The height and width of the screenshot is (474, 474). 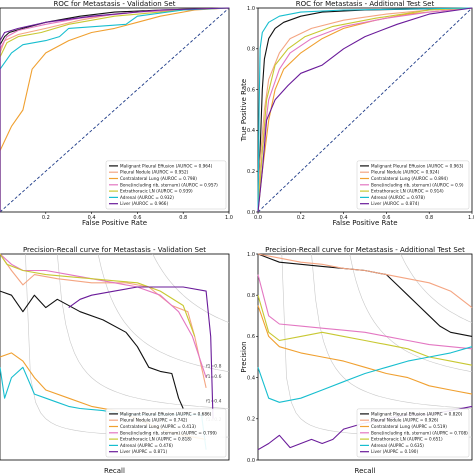 I want to click on legend-entry: Contralateral Lung (AUROC = 0.798), so click(x=158, y=178).